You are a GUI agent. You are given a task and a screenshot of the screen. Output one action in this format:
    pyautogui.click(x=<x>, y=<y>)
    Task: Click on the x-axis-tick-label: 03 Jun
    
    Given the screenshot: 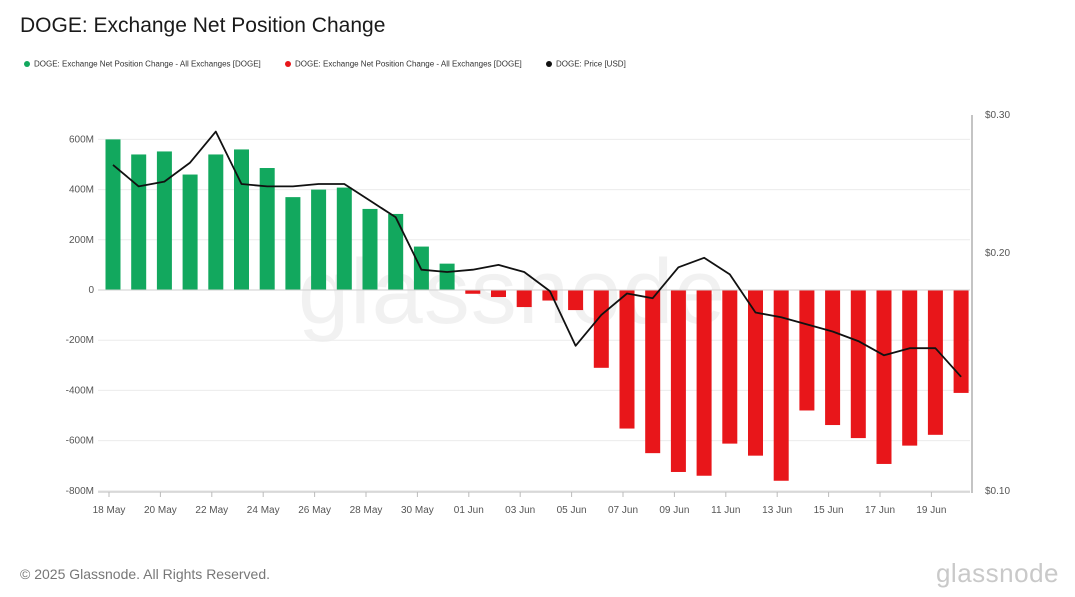 What is the action you would take?
    pyautogui.click(x=520, y=510)
    